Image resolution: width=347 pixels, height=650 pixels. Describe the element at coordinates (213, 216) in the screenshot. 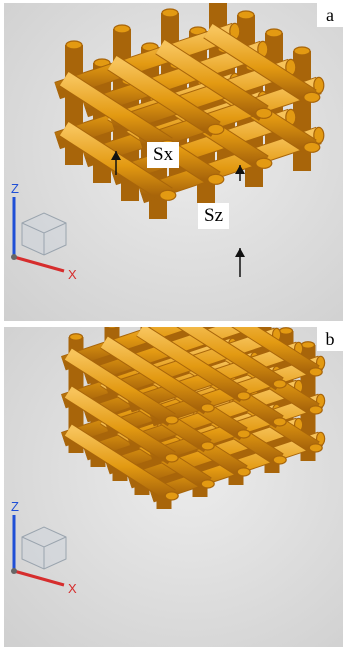

I see `spacing-label-sz: Sz` at that location.